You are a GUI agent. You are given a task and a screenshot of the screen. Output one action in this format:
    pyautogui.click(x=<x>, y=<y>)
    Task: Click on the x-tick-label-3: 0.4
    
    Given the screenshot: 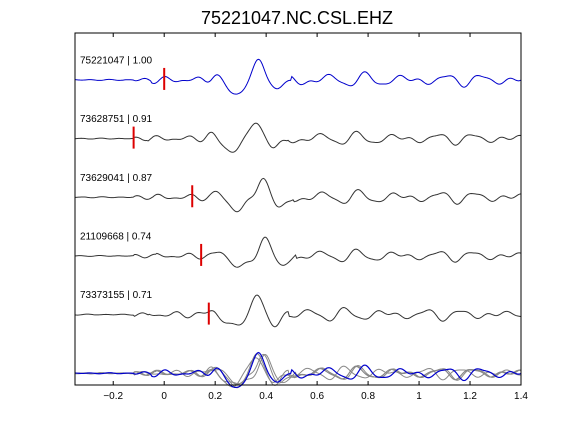 What is the action you would take?
    pyautogui.click(x=266, y=396)
    